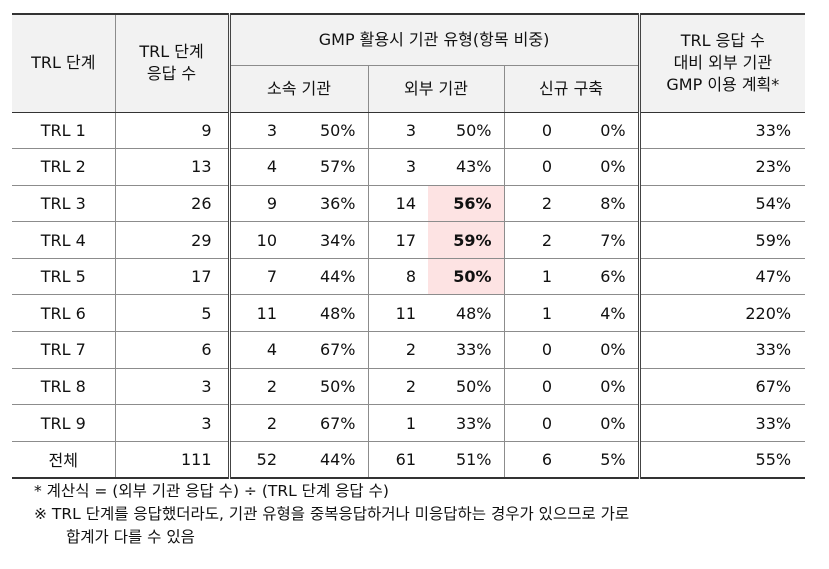 The image size is (829, 569). What do you see at coordinates (171, 203) in the screenshot?
I see `cell-responses: 26` at bounding box center [171, 203].